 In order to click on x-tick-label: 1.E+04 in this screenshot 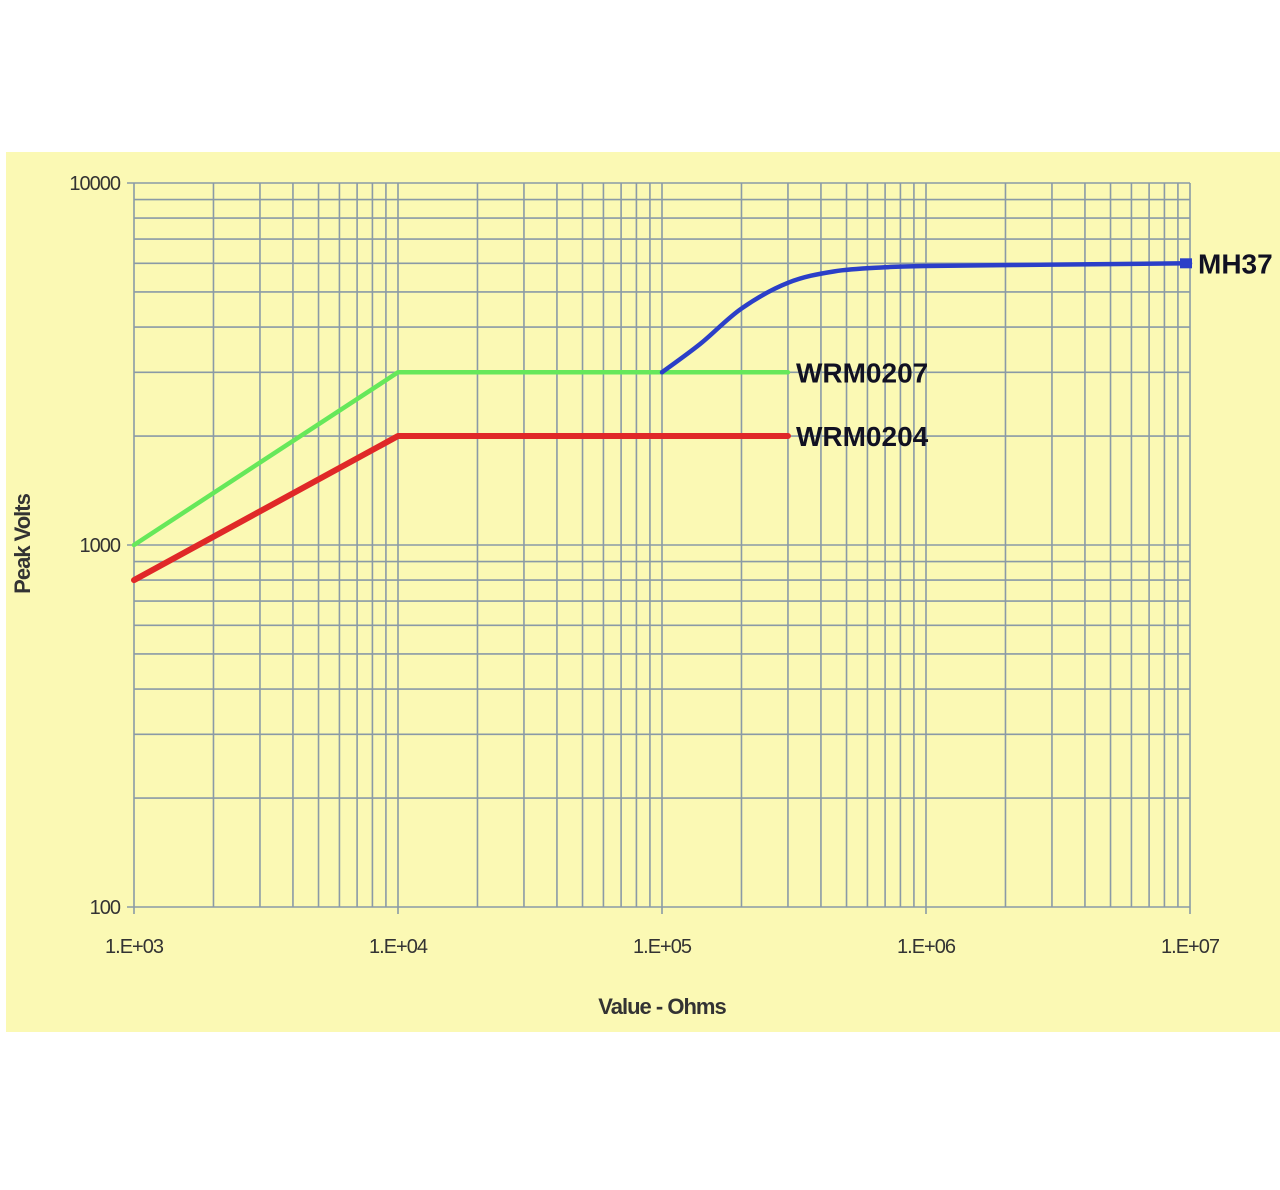, I will do `click(398, 947)`.